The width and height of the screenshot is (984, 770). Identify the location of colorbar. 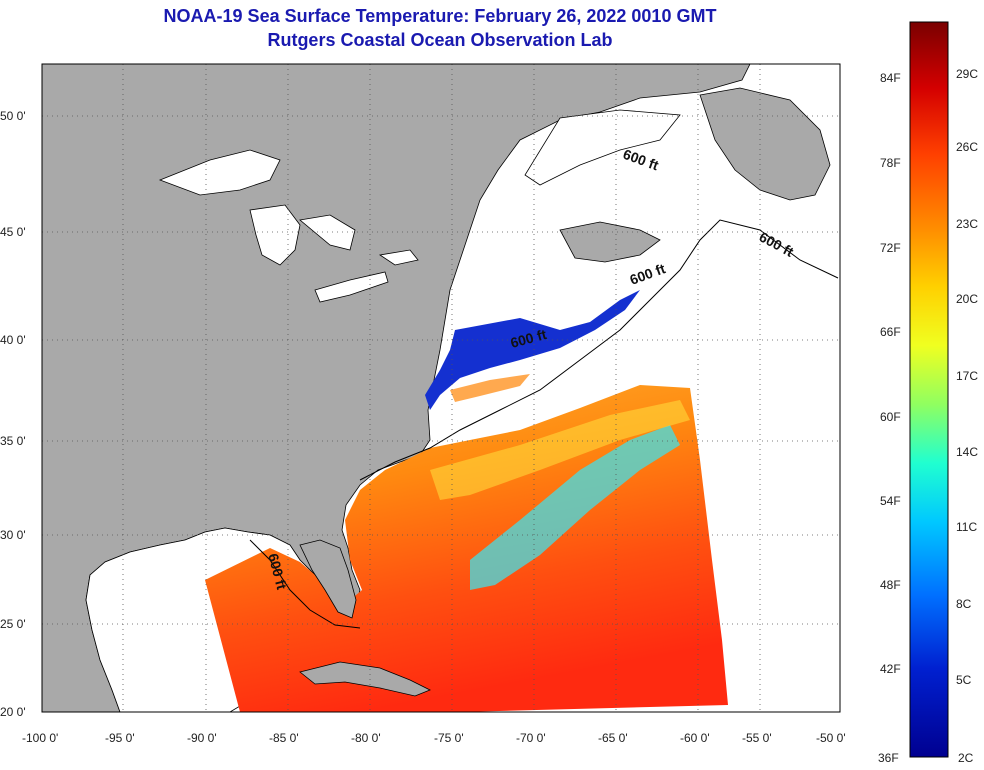
(929, 389).